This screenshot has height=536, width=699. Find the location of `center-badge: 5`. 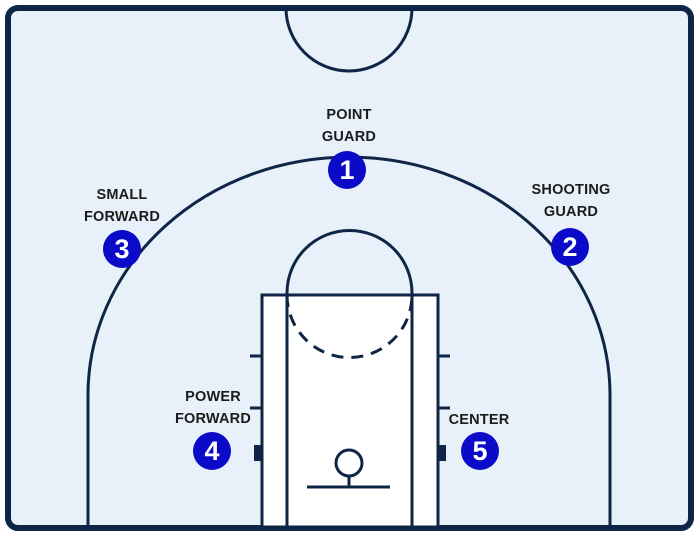

center-badge: 5 is located at coordinates (480, 451).